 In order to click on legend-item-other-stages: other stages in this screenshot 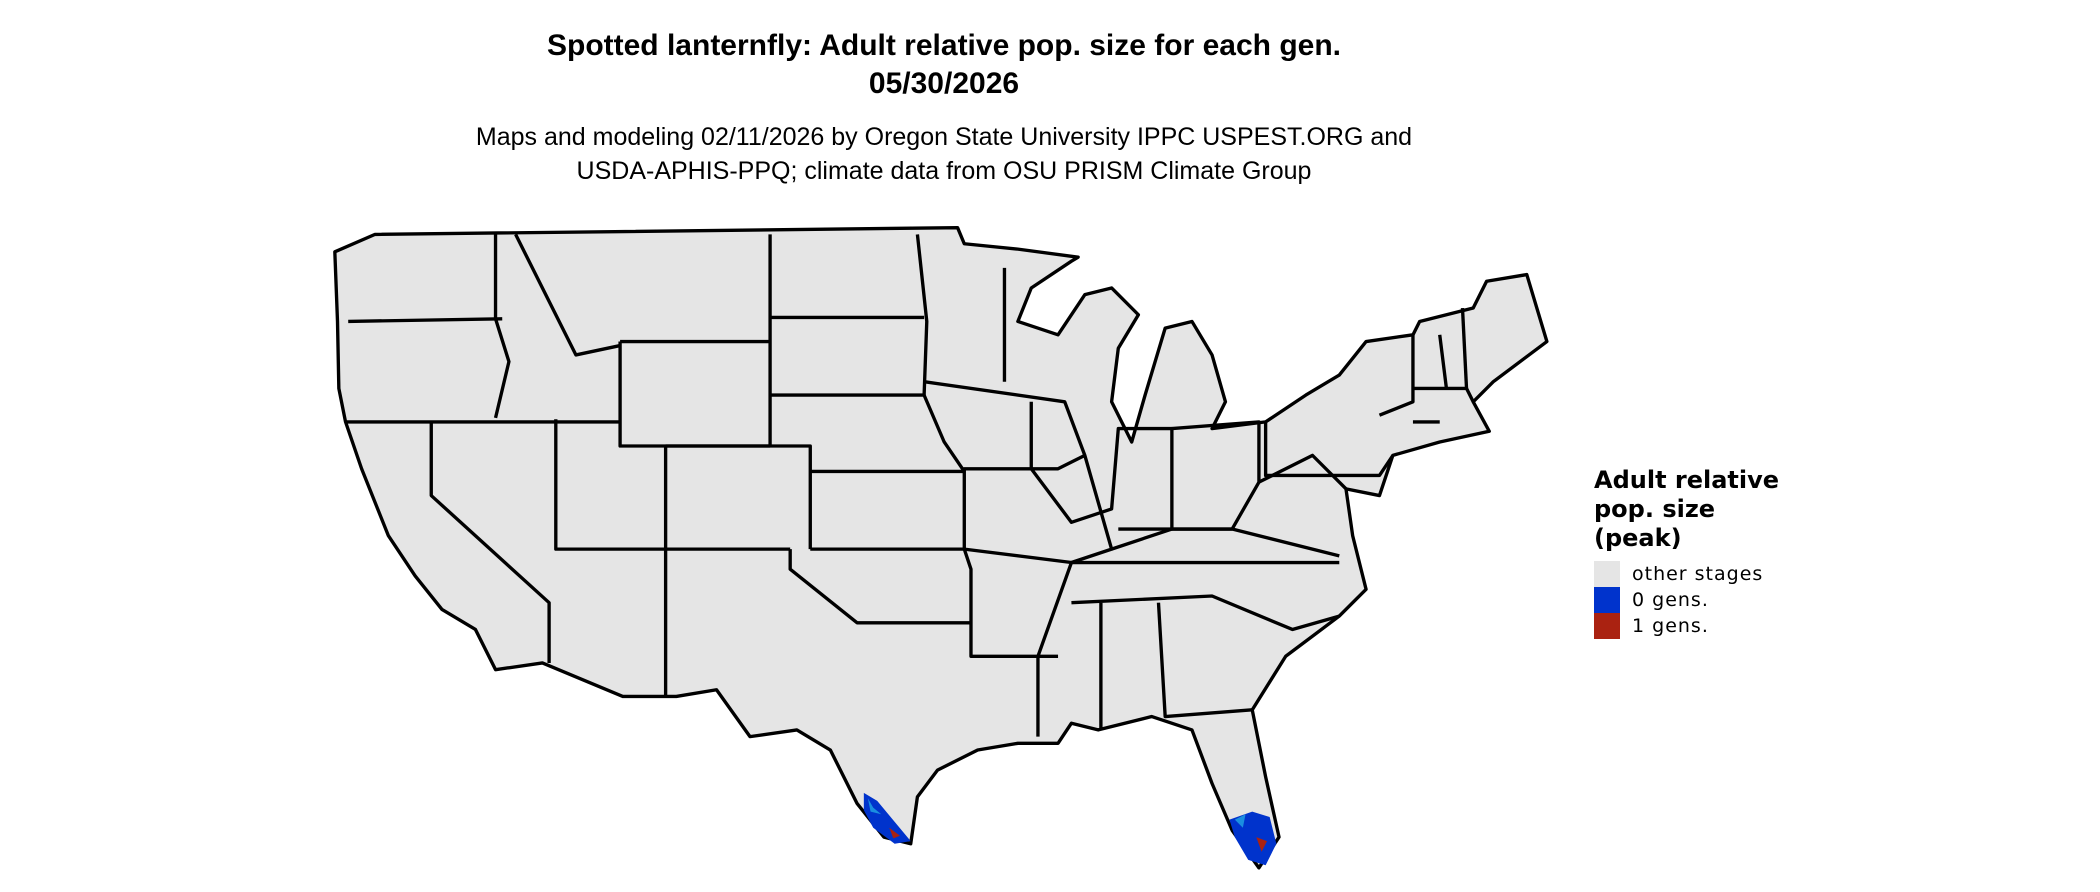, I will do `click(1686, 574)`.